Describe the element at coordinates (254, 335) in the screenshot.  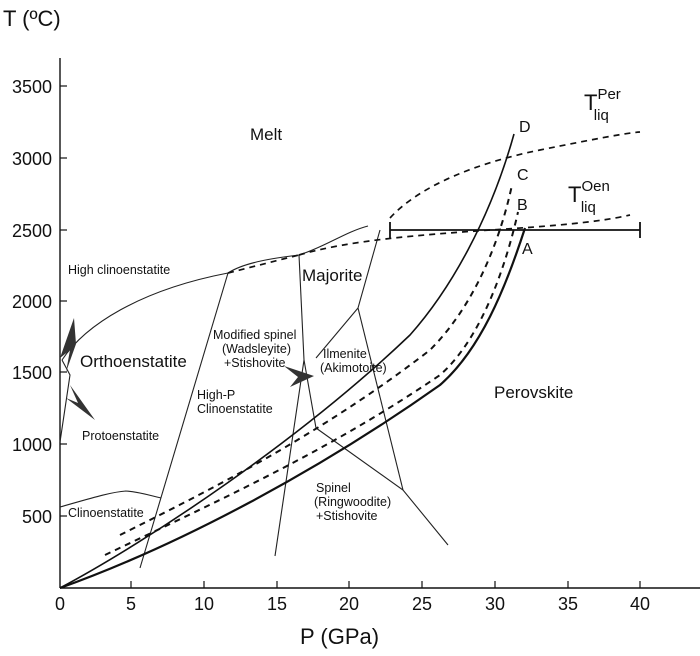
I see `modified-spinel-label-line-1: Modified spinel` at that location.